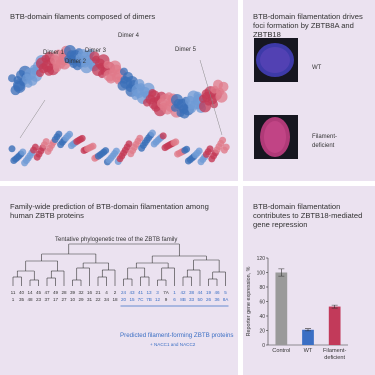  Describe the element at coordinates (263, 346) in the screenshot. I see `y-tick-label: 0` at that location.